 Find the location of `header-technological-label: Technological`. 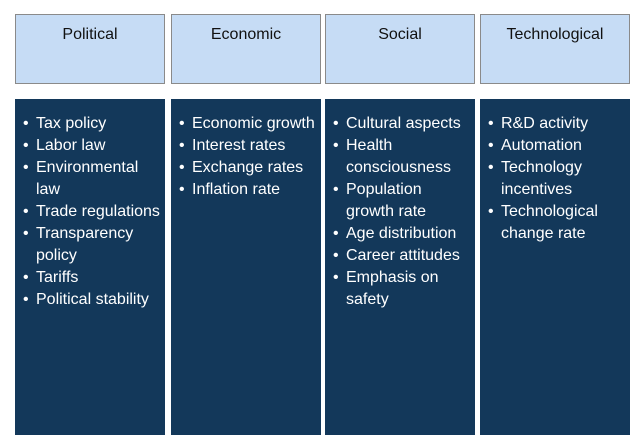

header-technological-label: Technological is located at coordinates (555, 34).